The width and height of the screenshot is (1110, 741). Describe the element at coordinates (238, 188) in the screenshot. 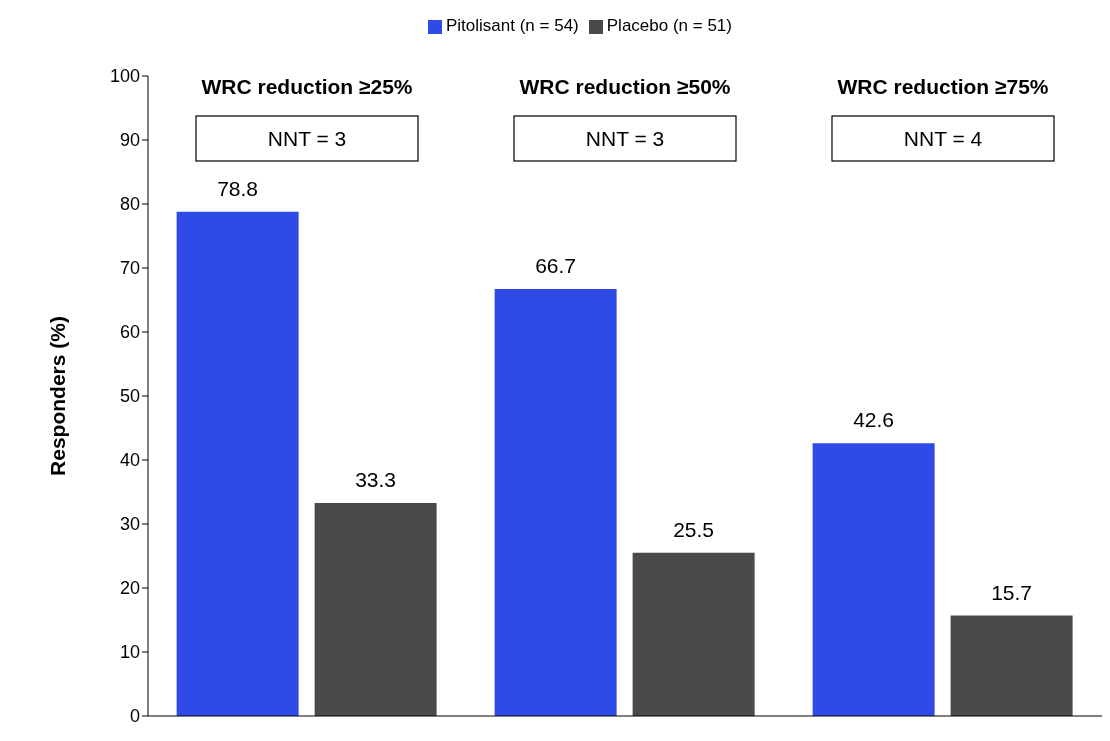

I see `data-label: 78.8` at that location.